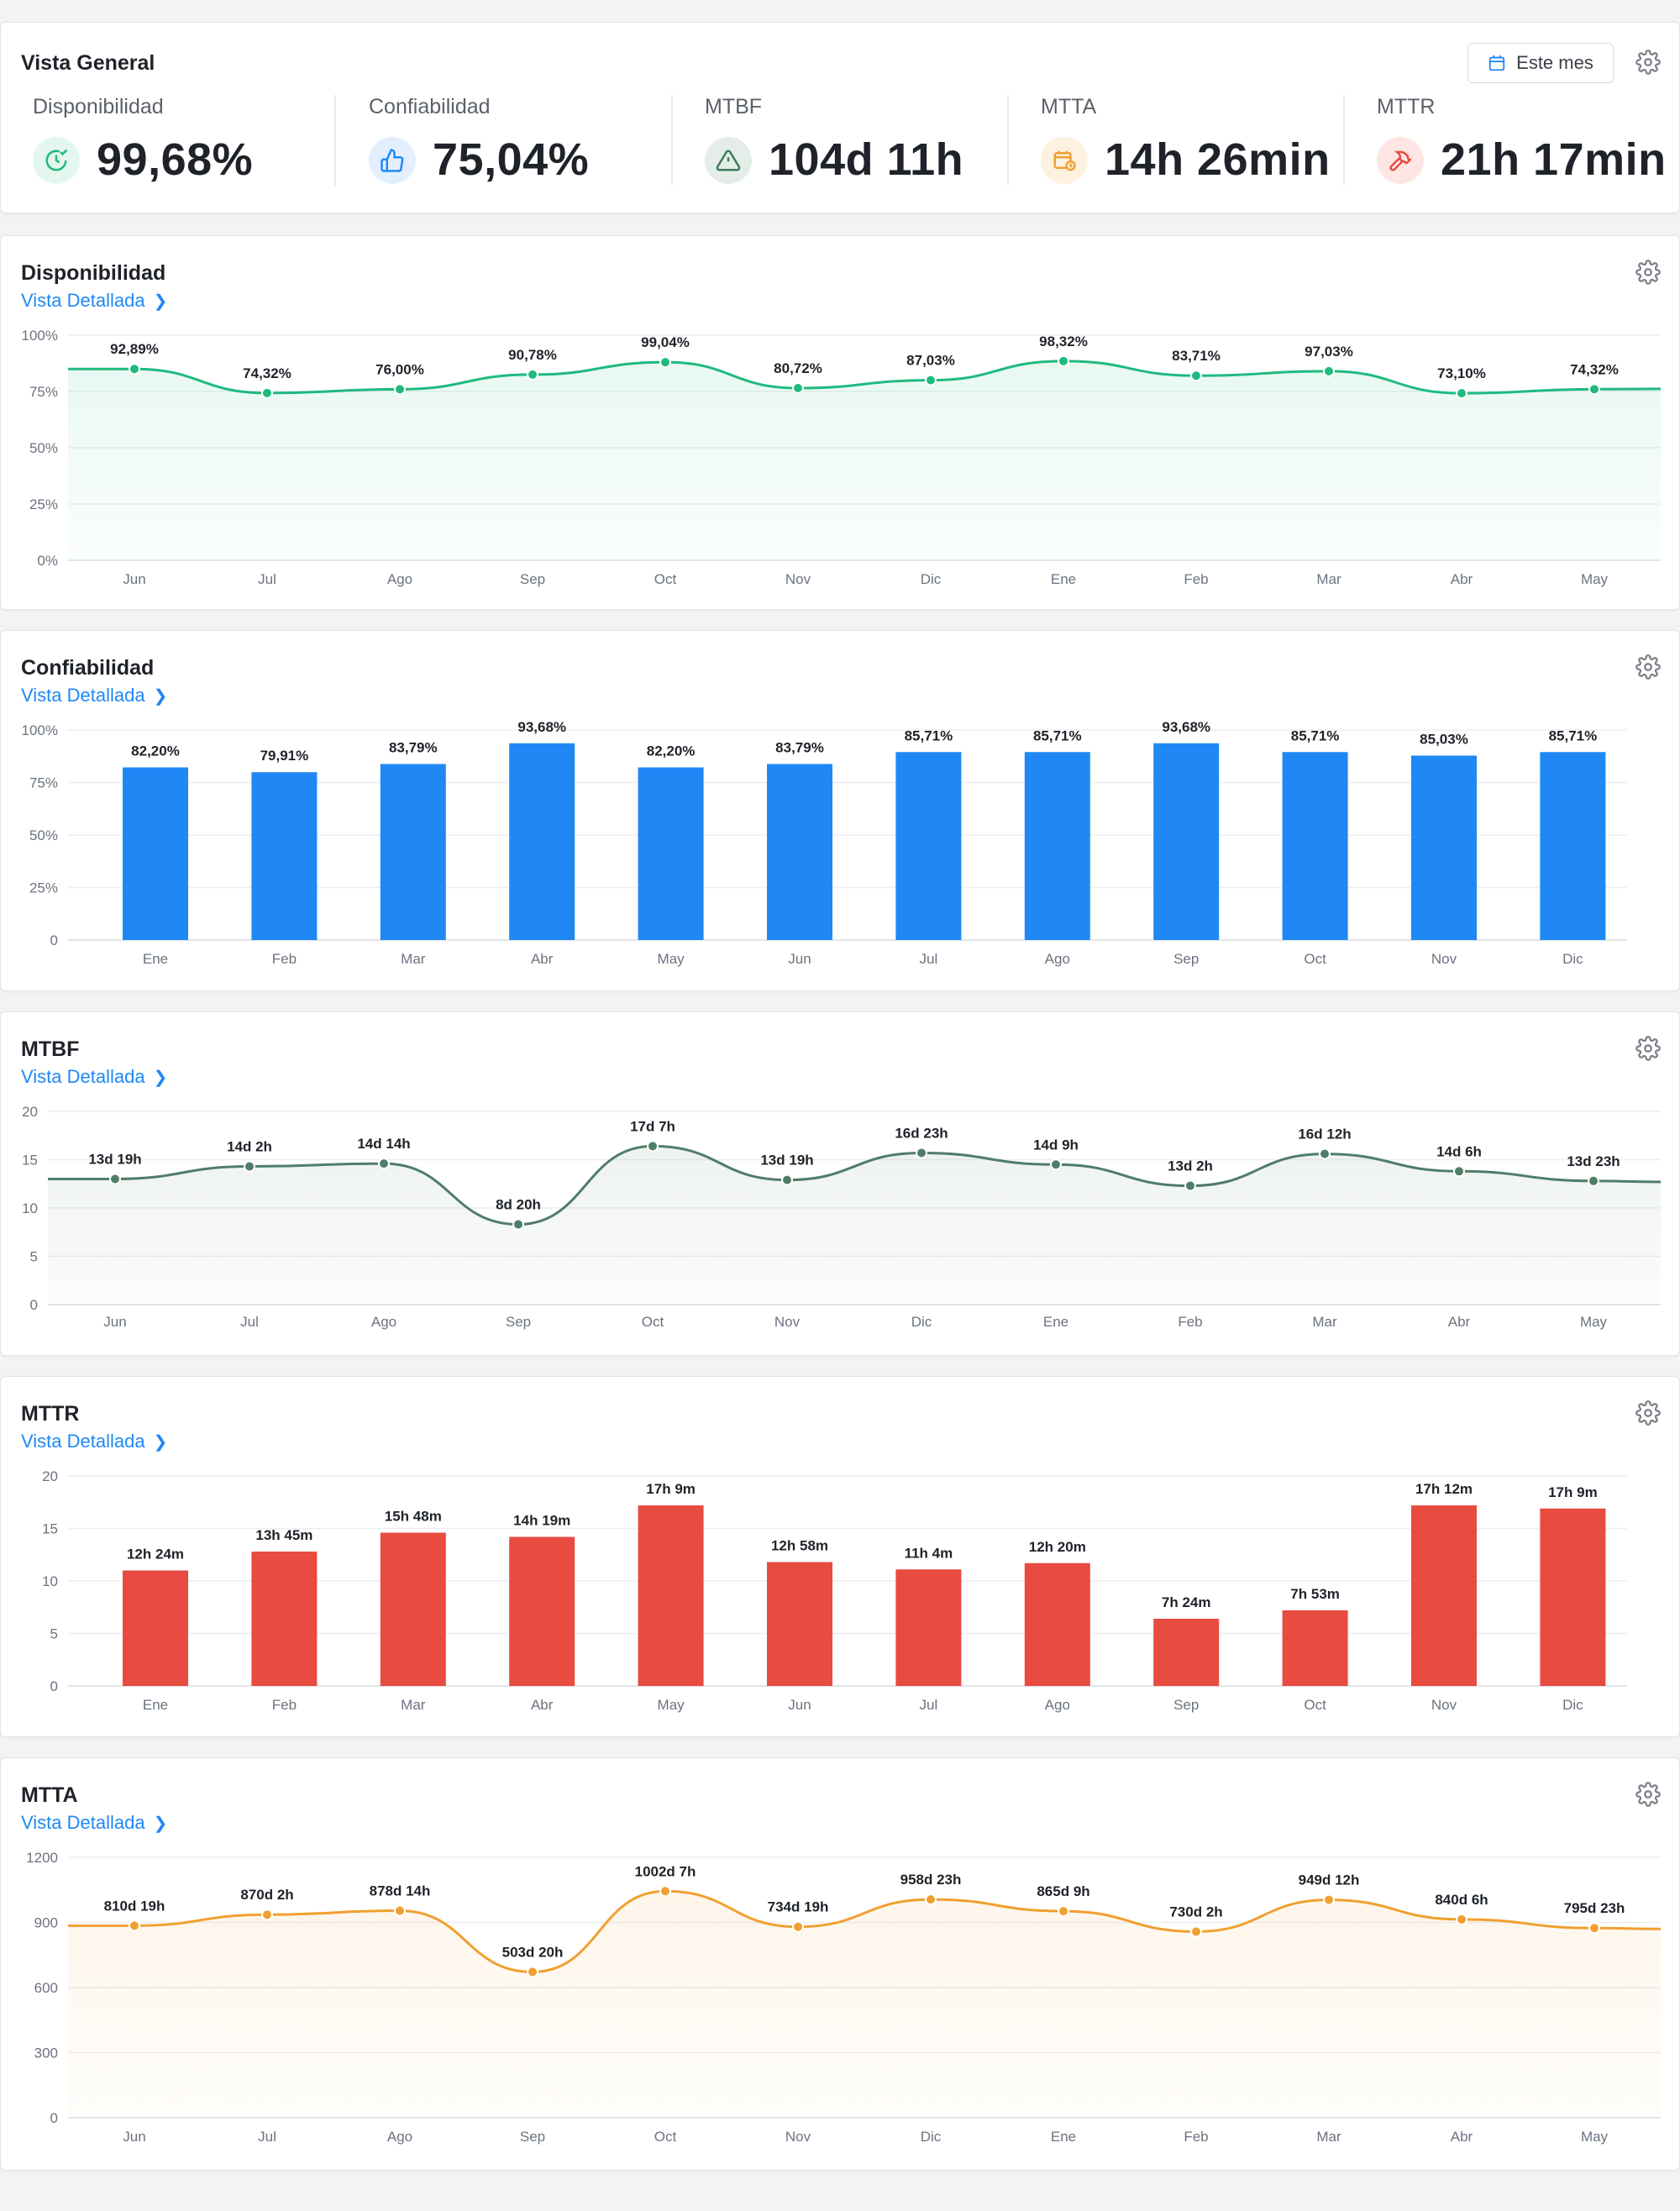 This screenshot has height=2211, width=1680. I want to click on data-label: 15h 48m, so click(413, 1517).